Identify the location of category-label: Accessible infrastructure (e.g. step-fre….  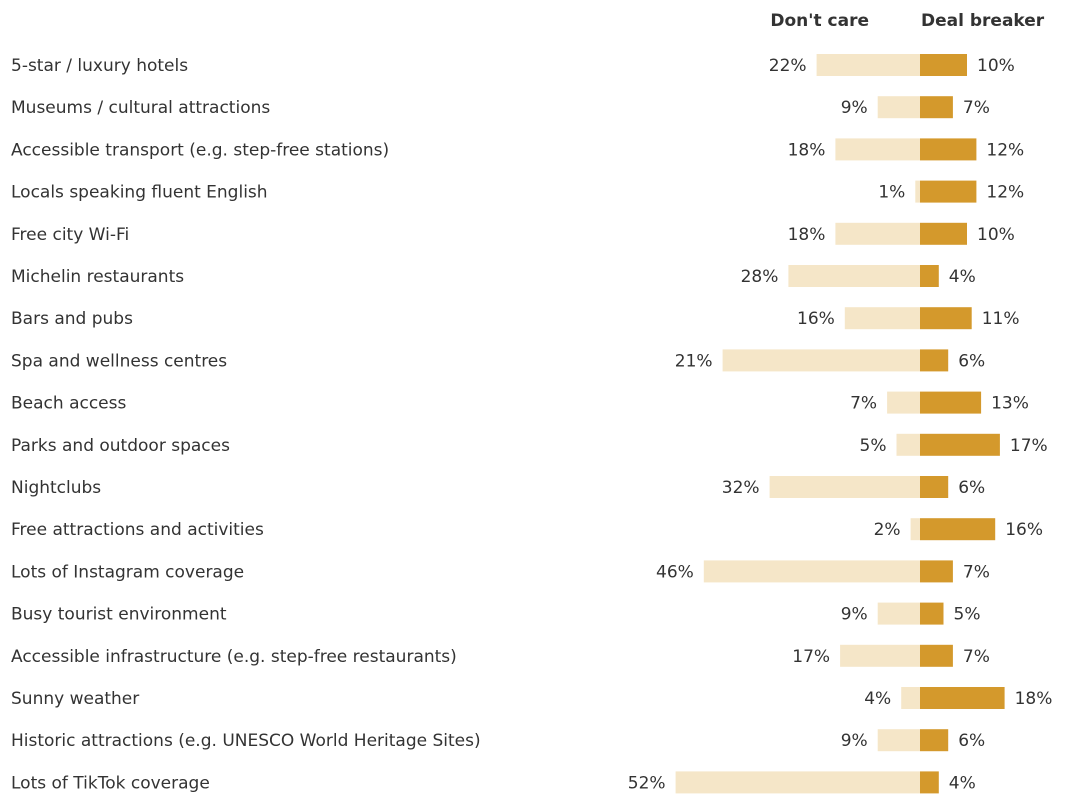
(234, 657).